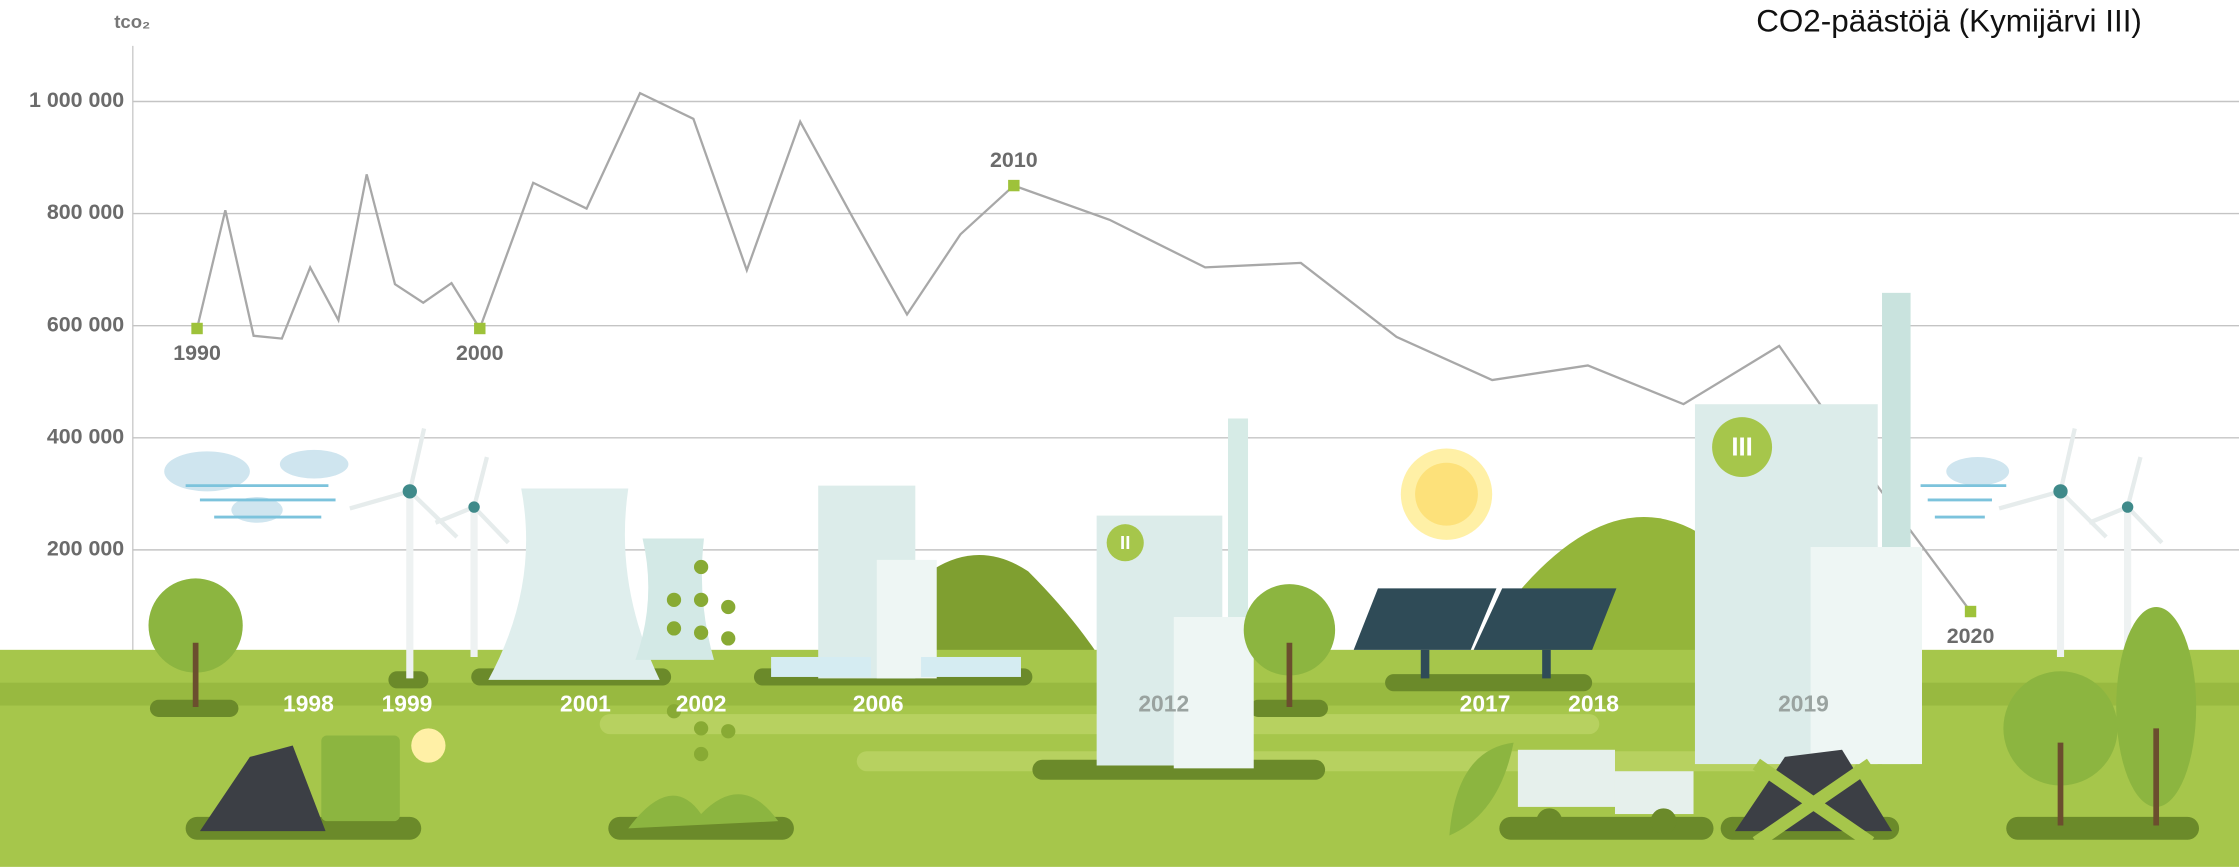 This screenshot has height=867, width=2239. I want to click on plant-label: II, so click(1125, 542).